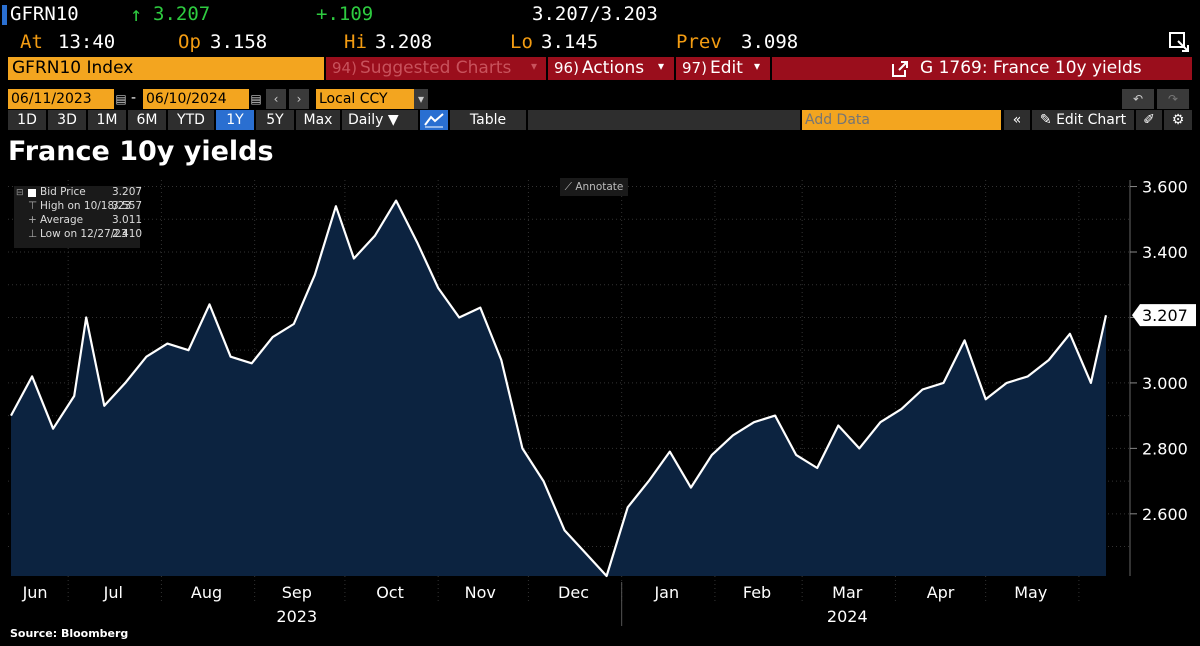 The image size is (1200, 646). Describe the element at coordinates (20, 193) in the screenshot. I see `legend-toggle-icon: ⊟` at that location.